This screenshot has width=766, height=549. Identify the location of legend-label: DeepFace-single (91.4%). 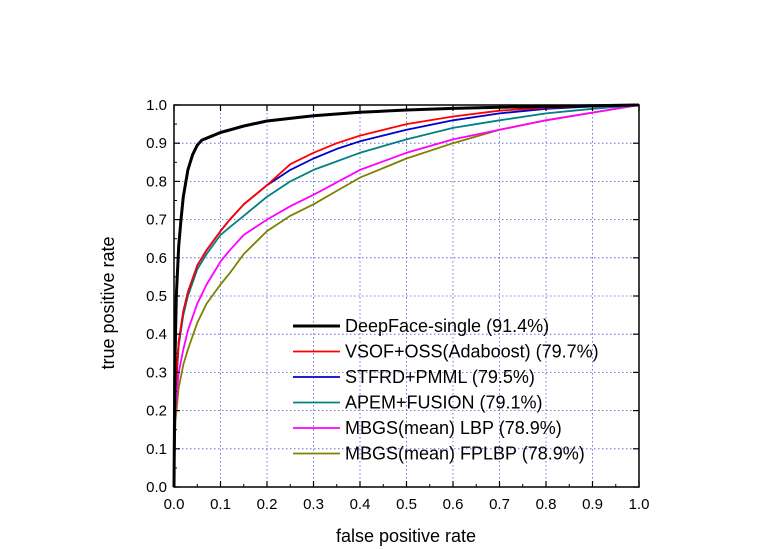
(447, 326).